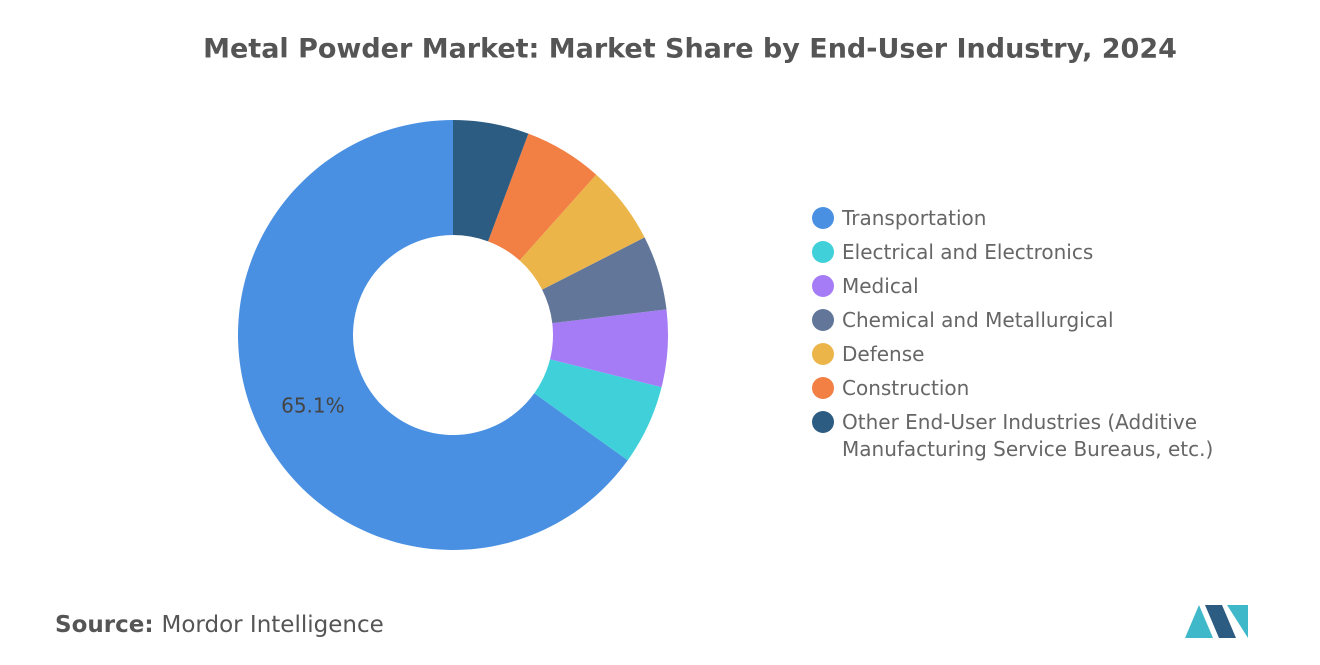 The width and height of the screenshot is (1320, 665). I want to click on source-label: Source:, so click(104, 625).